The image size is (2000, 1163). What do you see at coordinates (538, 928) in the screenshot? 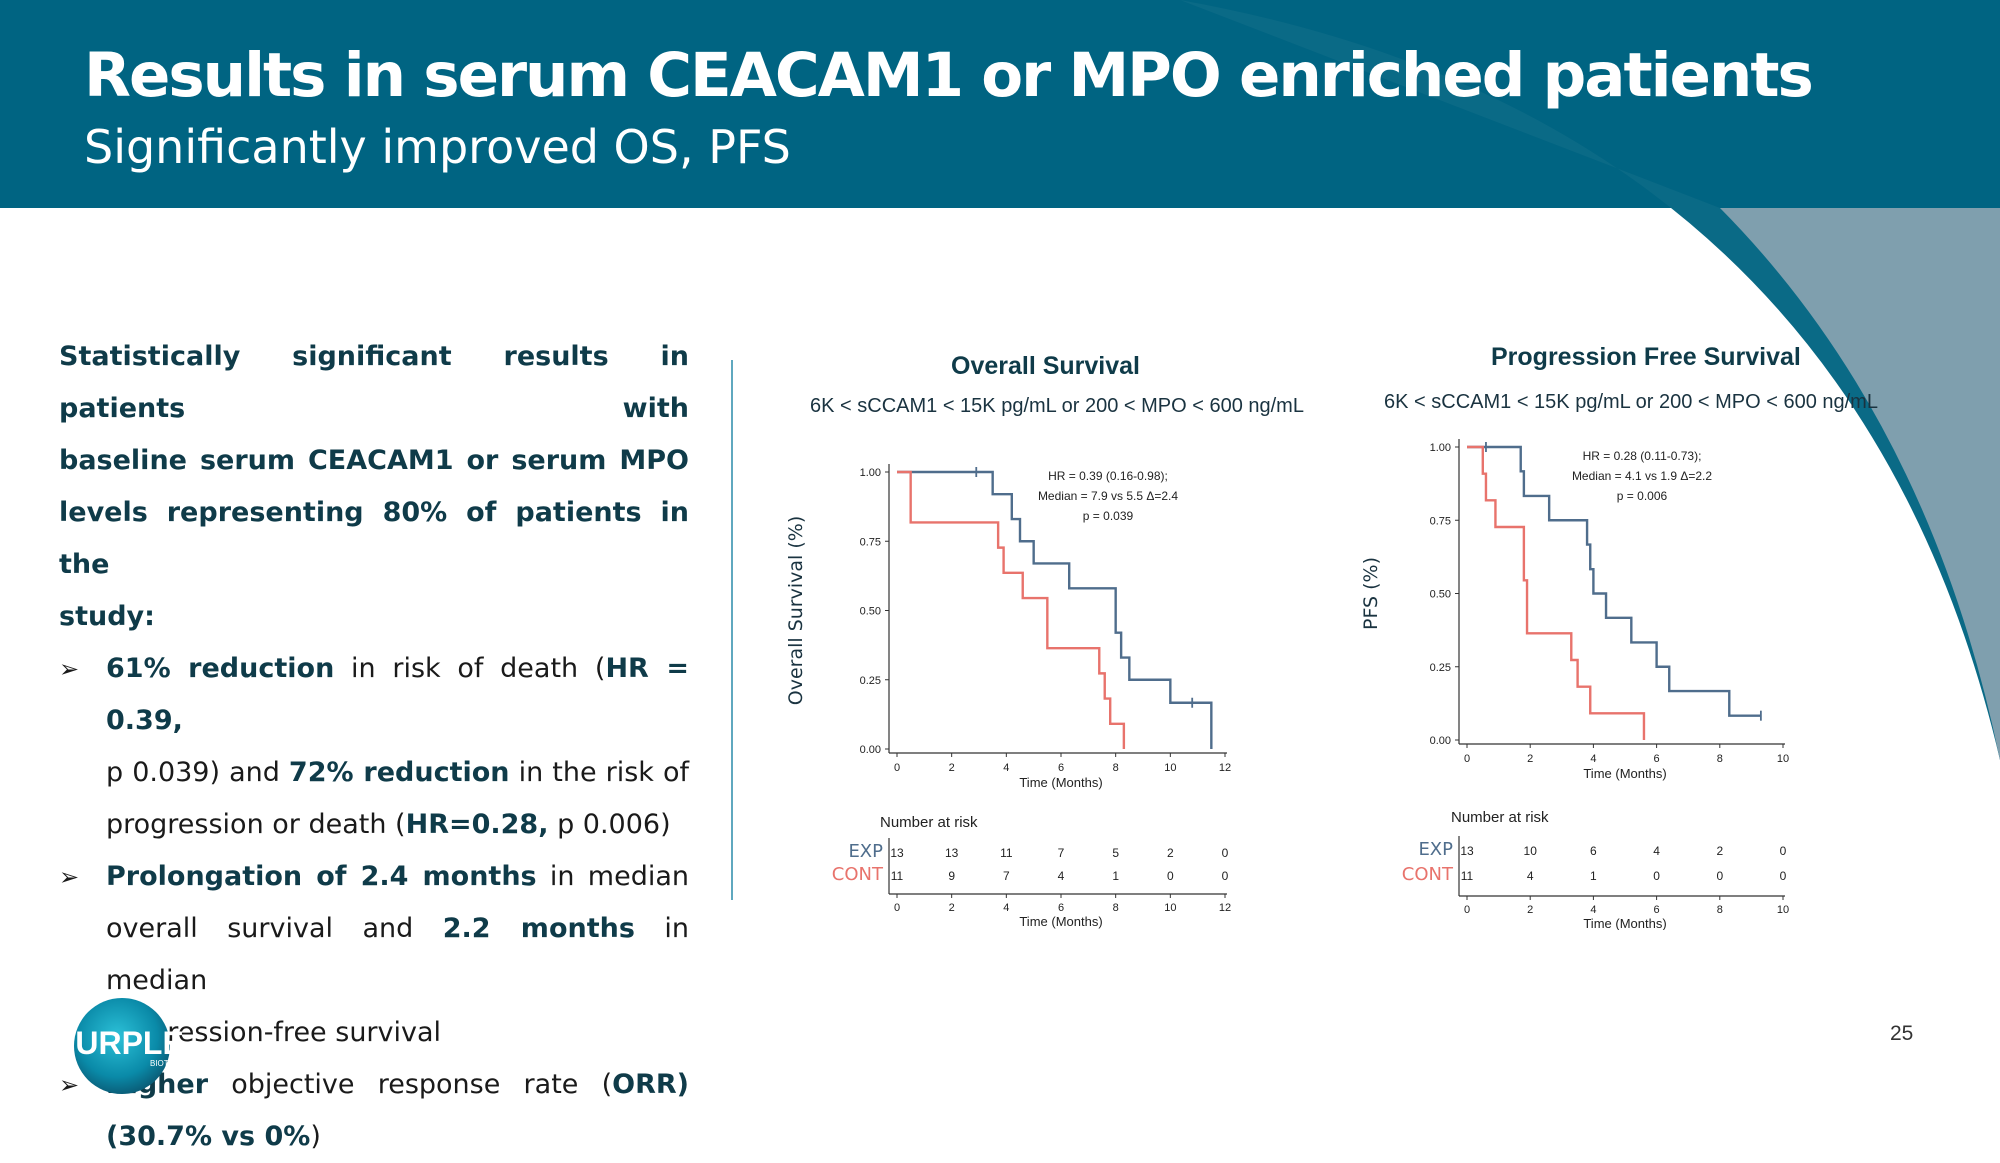
I see `bold-text: 2.2 months` at bounding box center [538, 928].